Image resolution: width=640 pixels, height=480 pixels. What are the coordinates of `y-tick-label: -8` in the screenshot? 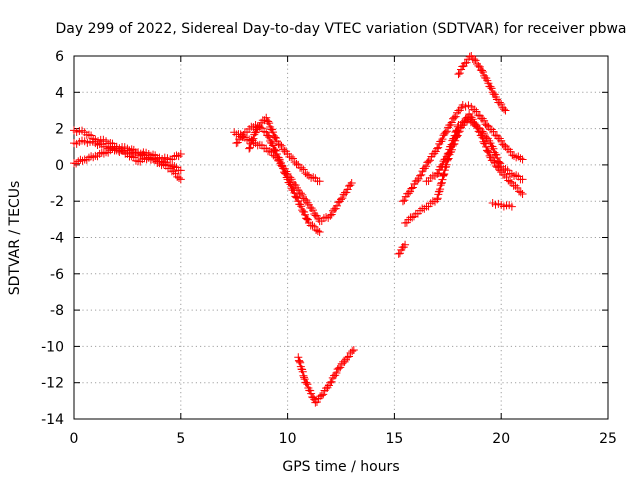 It's located at (57, 311).